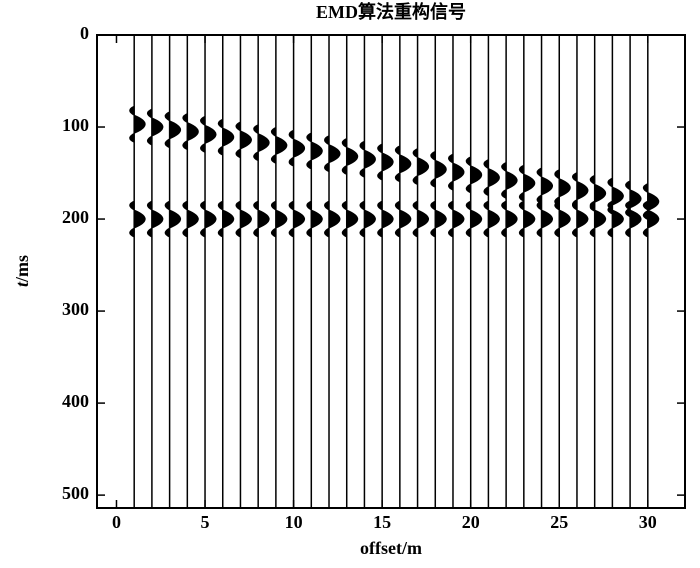 This screenshot has height=568, width=700. I want to click on y-axis-label: t/ms, so click(22, 271).